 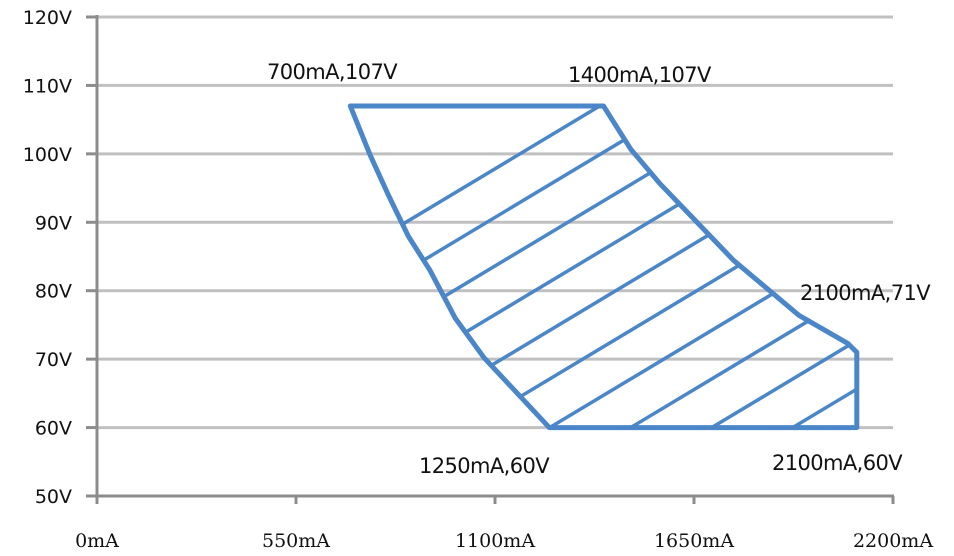 I want to click on y-tick-label: 50V, so click(x=53, y=497).